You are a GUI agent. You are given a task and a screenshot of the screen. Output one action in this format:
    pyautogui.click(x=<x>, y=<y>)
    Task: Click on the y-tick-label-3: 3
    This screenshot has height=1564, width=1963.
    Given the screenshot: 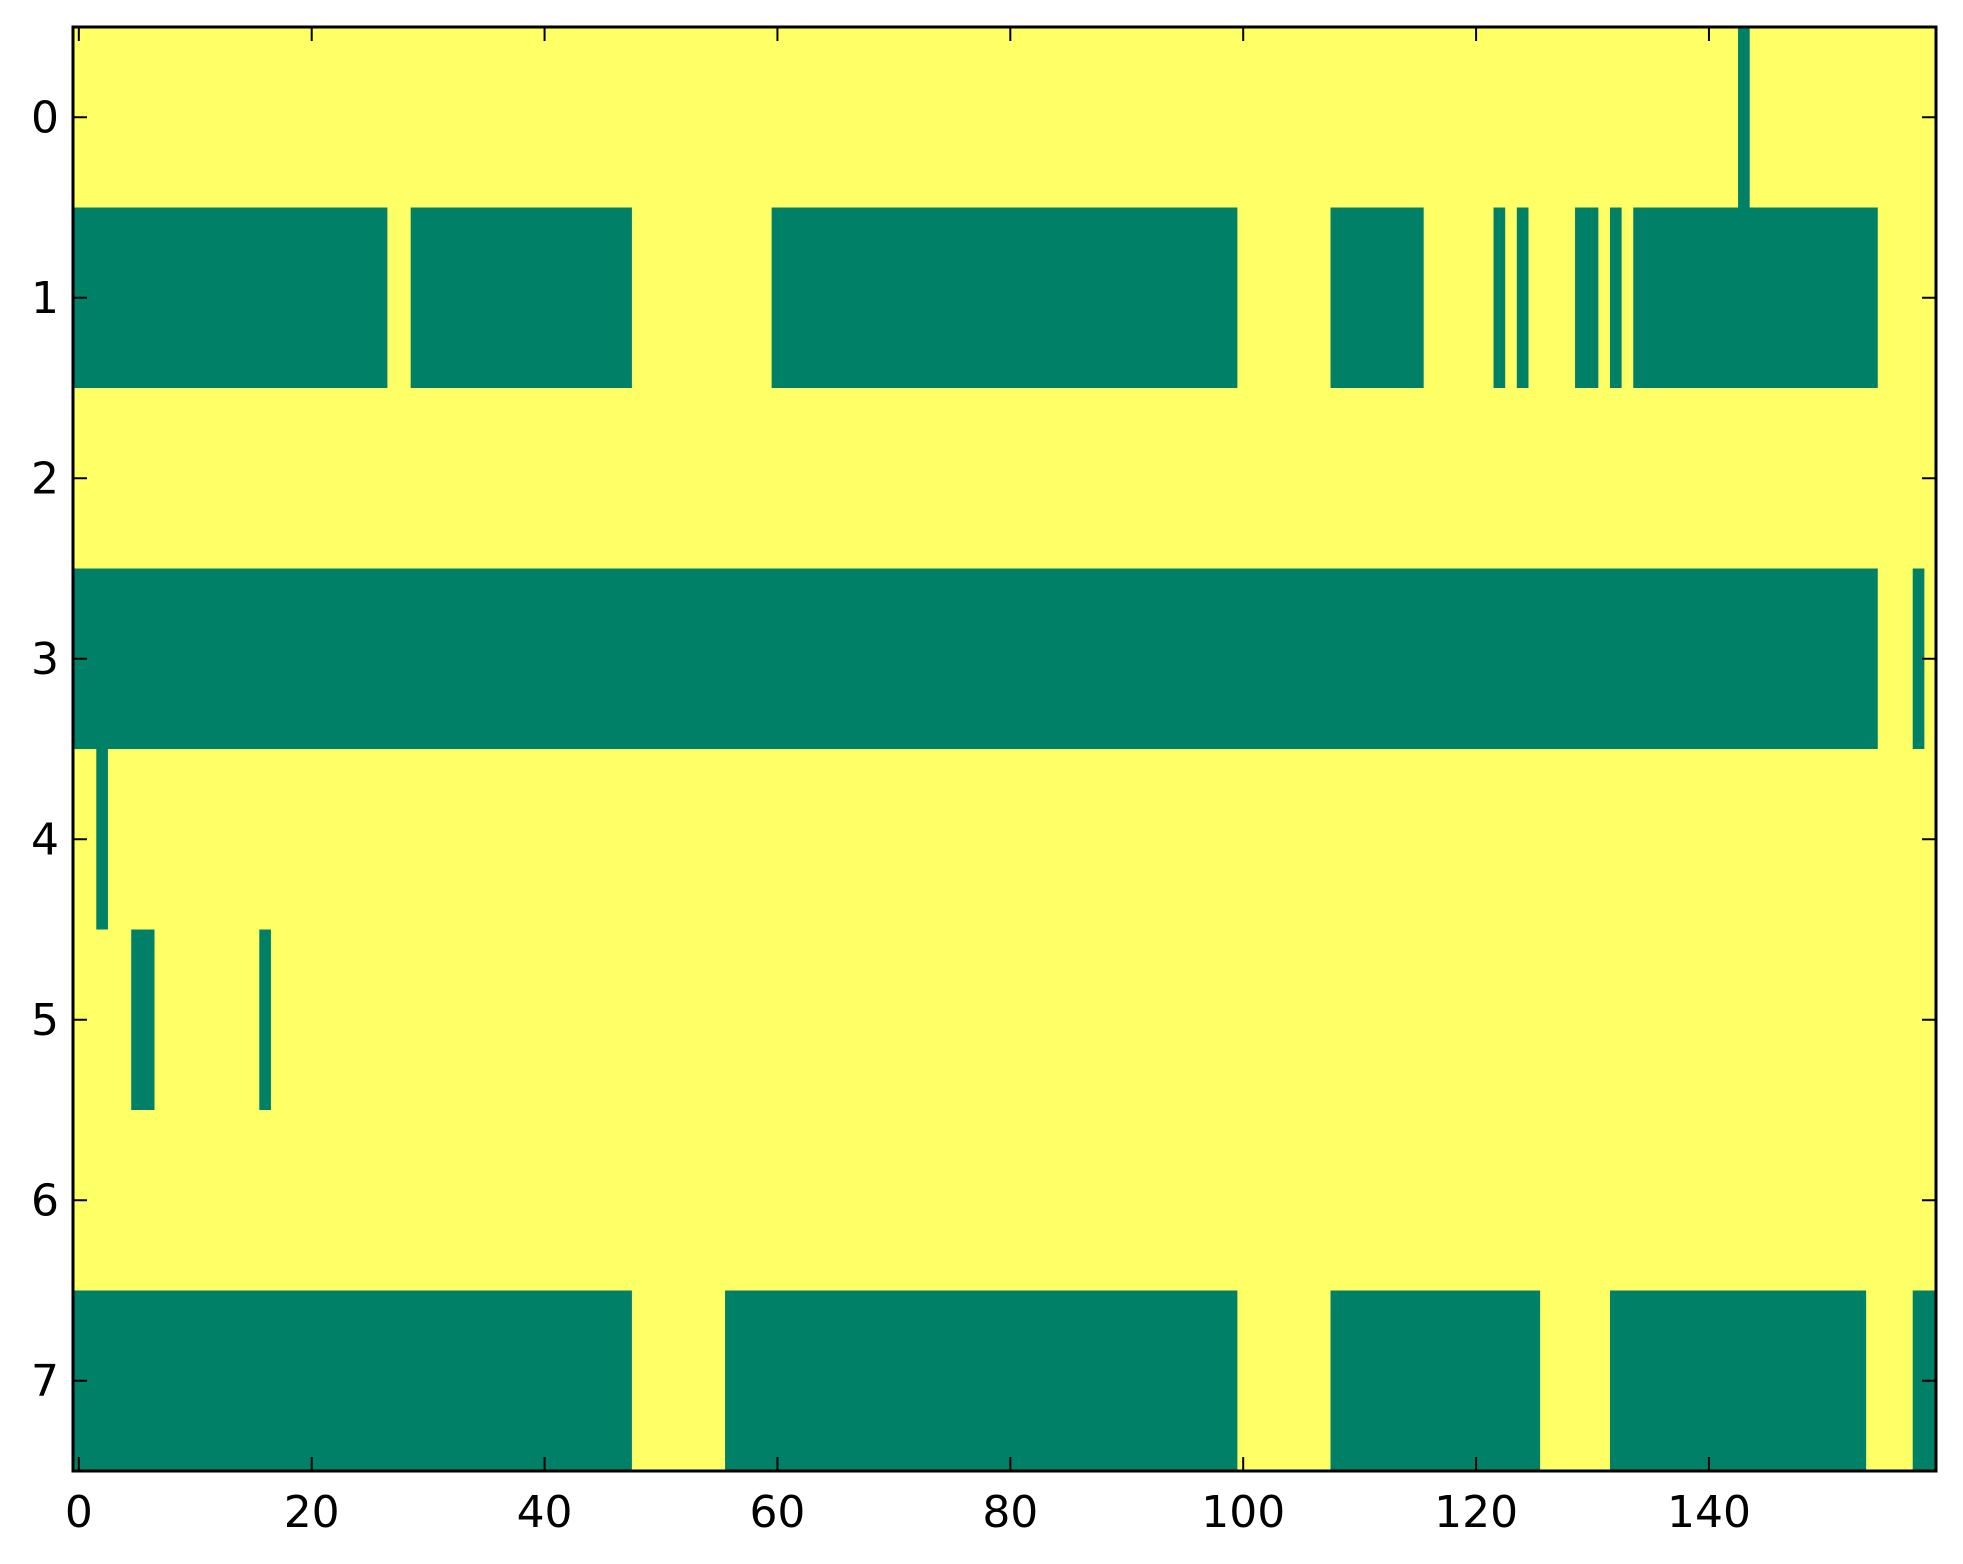 What is the action you would take?
    pyautogui.click(x=45, y=659)
    